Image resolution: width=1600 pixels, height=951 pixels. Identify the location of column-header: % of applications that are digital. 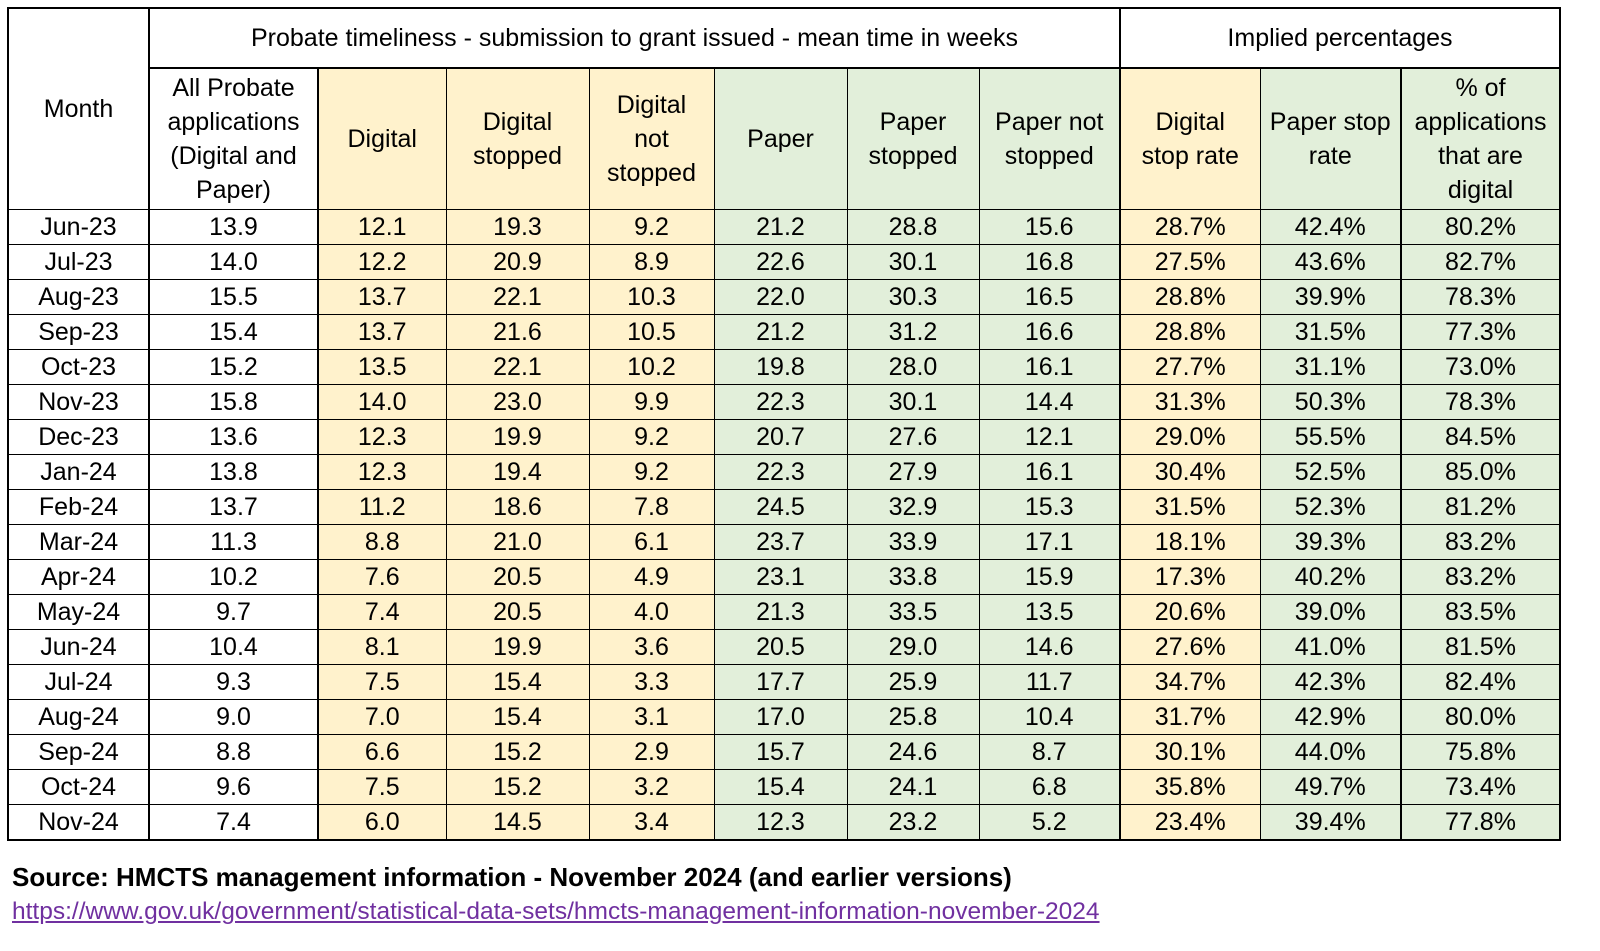
(1481, 139).